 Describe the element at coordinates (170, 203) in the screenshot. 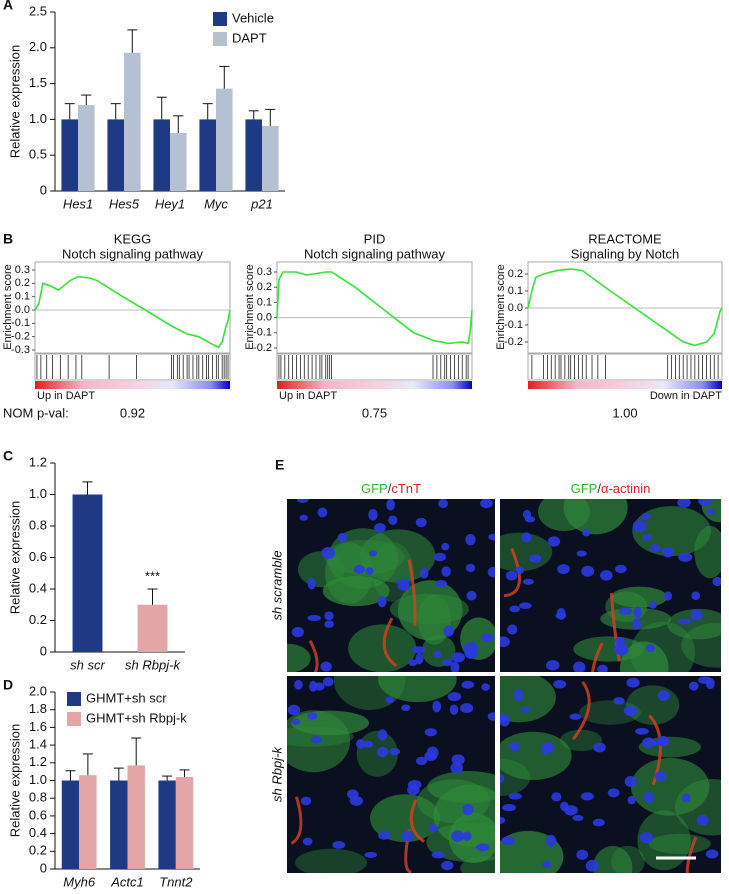

I see `x-tick-label: Hey1` at that location.